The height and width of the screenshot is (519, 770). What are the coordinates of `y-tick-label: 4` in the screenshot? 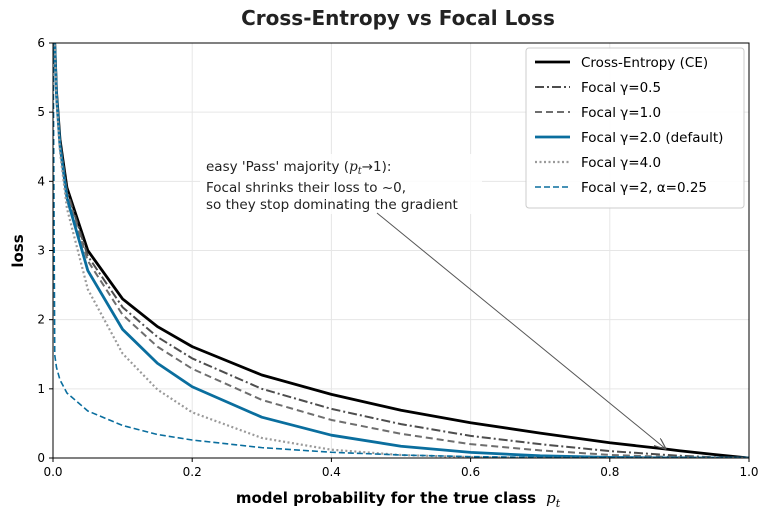 It's located at (41, 181).